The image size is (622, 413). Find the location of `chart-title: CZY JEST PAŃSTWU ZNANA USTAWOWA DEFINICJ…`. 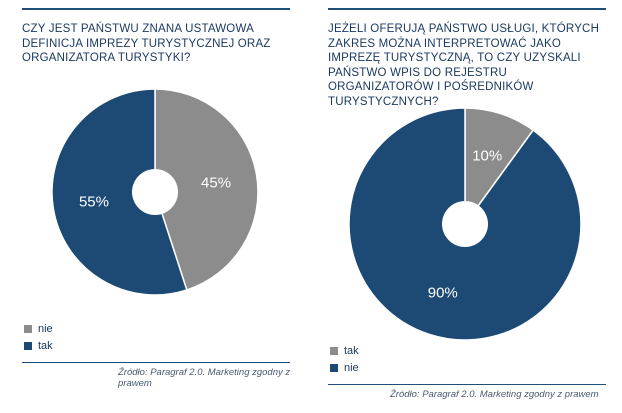

chart-title: CZY JEST PAŃSTWU ZNANA USTAWOWA DEFINICJ… is located at coordinates (146, 43).